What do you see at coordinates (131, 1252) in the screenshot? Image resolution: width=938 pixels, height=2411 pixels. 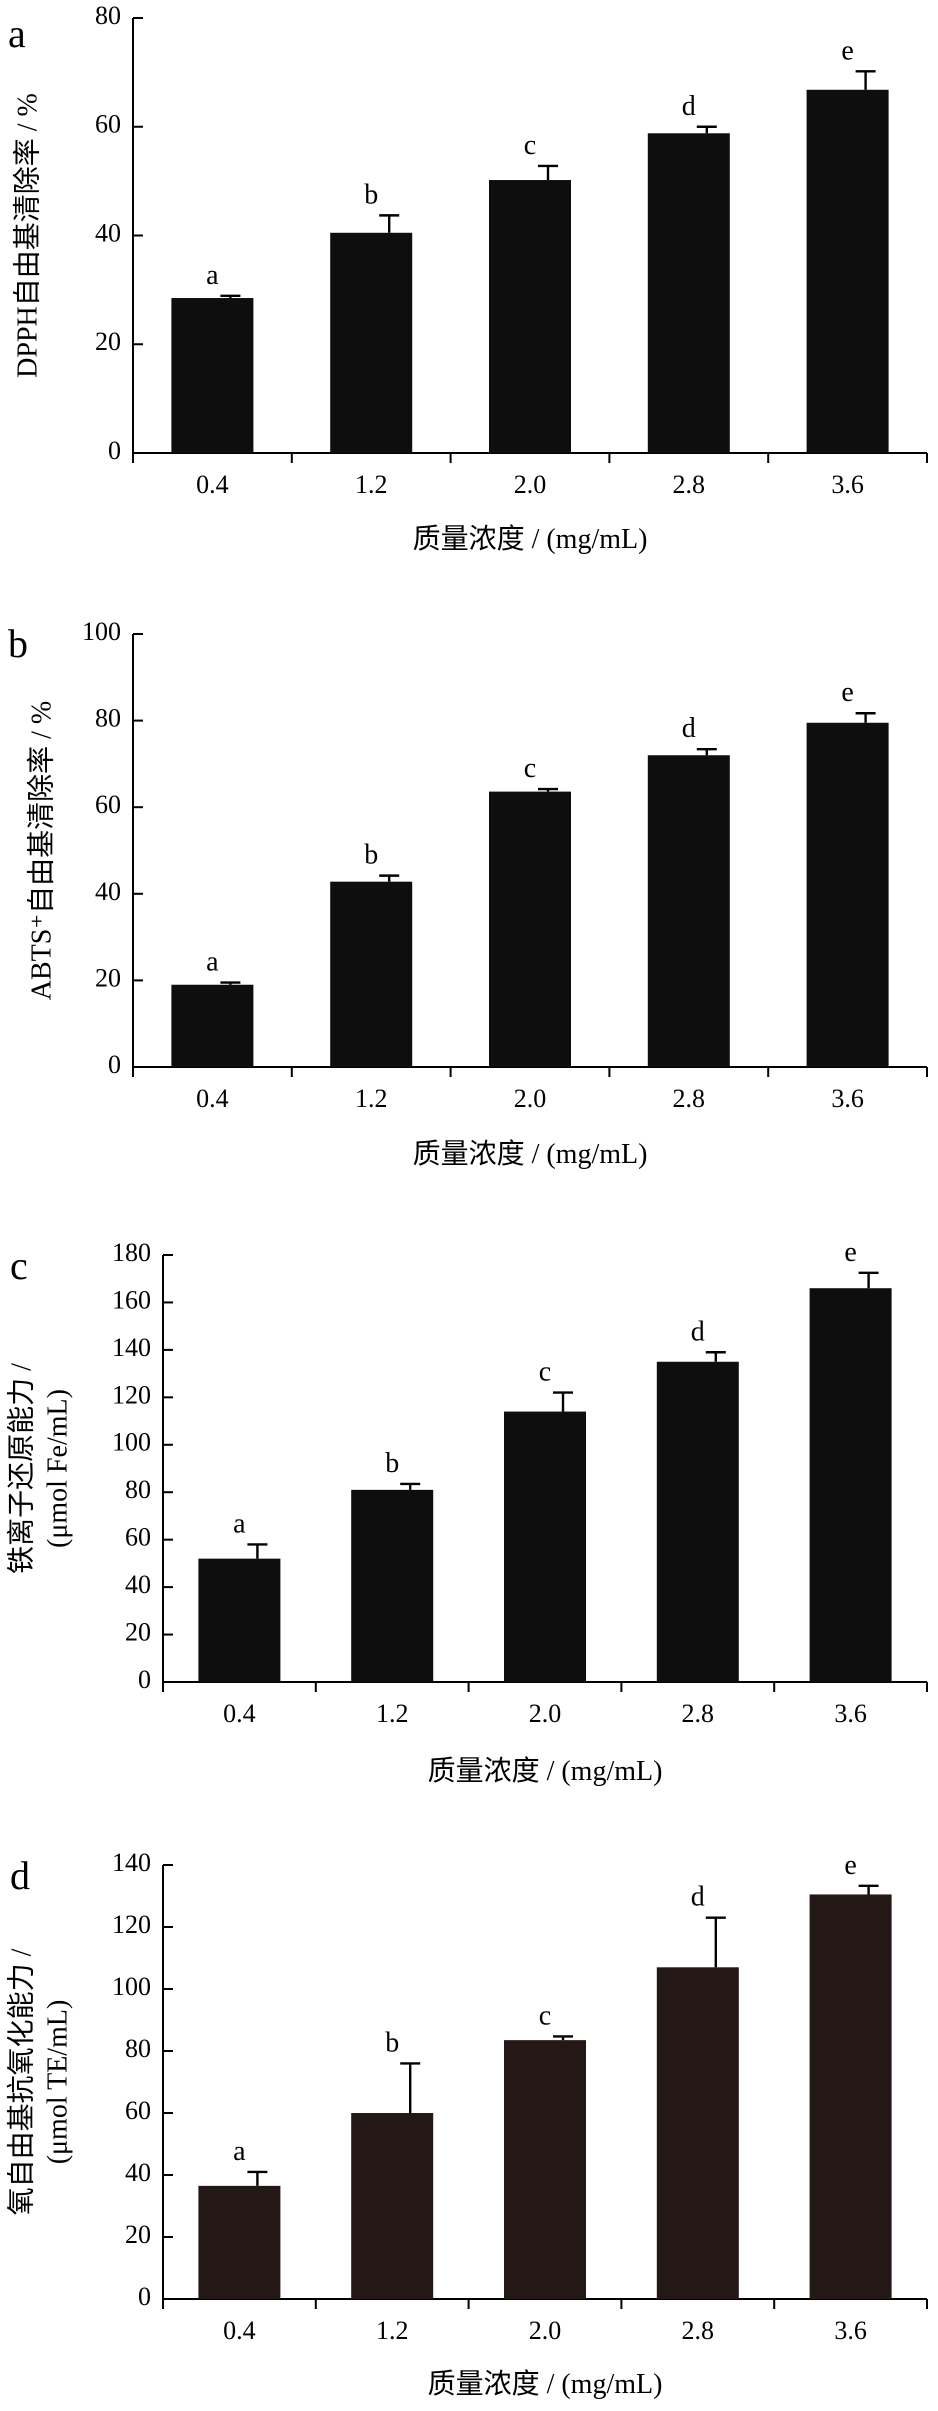 I see `y-tick-label: 180` at bounding box center [131, 1252].